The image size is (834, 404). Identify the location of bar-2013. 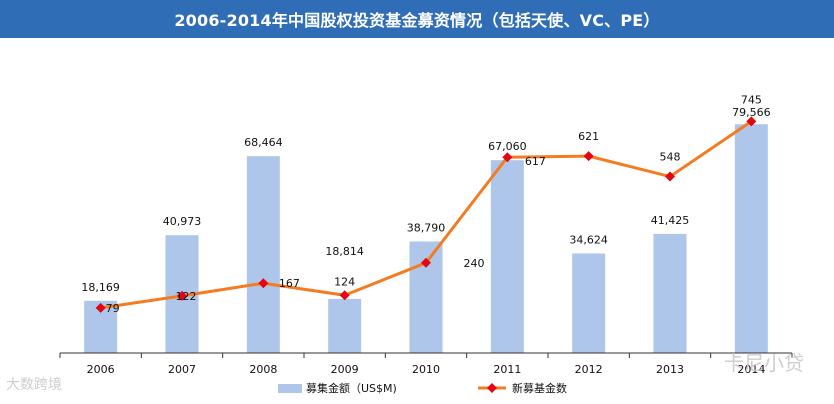
(670, 293).